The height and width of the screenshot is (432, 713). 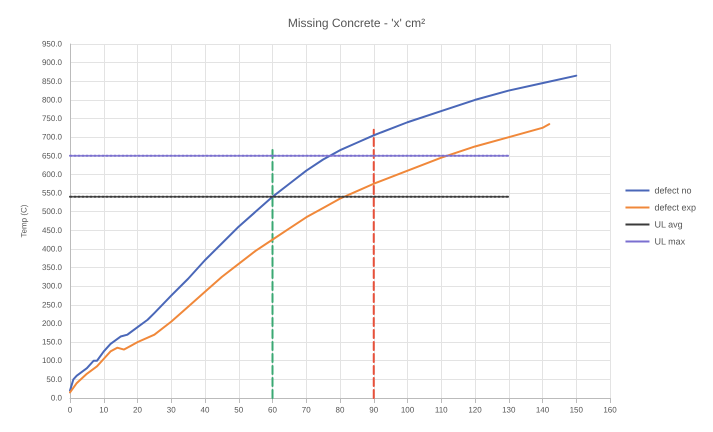 I want to click on x-tick-label: 60, so click(x=273, y=410).